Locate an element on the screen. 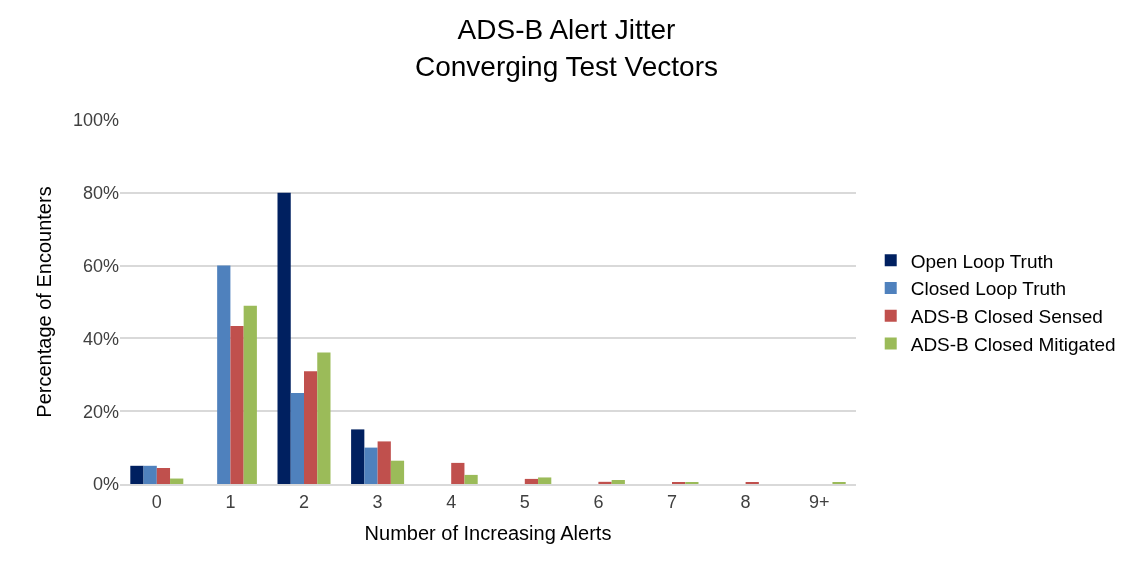  y-tick-label: 60% is located at coordinates (100, 265).